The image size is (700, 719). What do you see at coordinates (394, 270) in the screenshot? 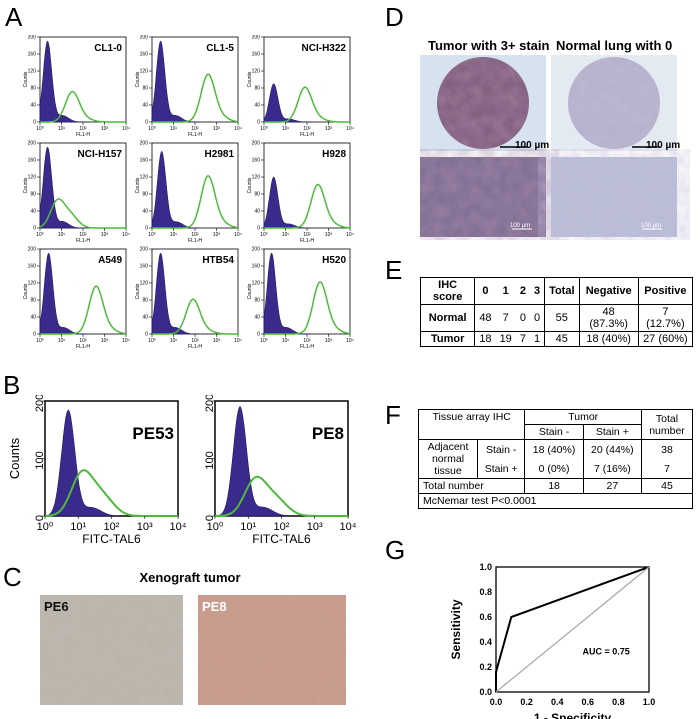
I see `panel-letter-e: E` at bounding box center [394, 270].